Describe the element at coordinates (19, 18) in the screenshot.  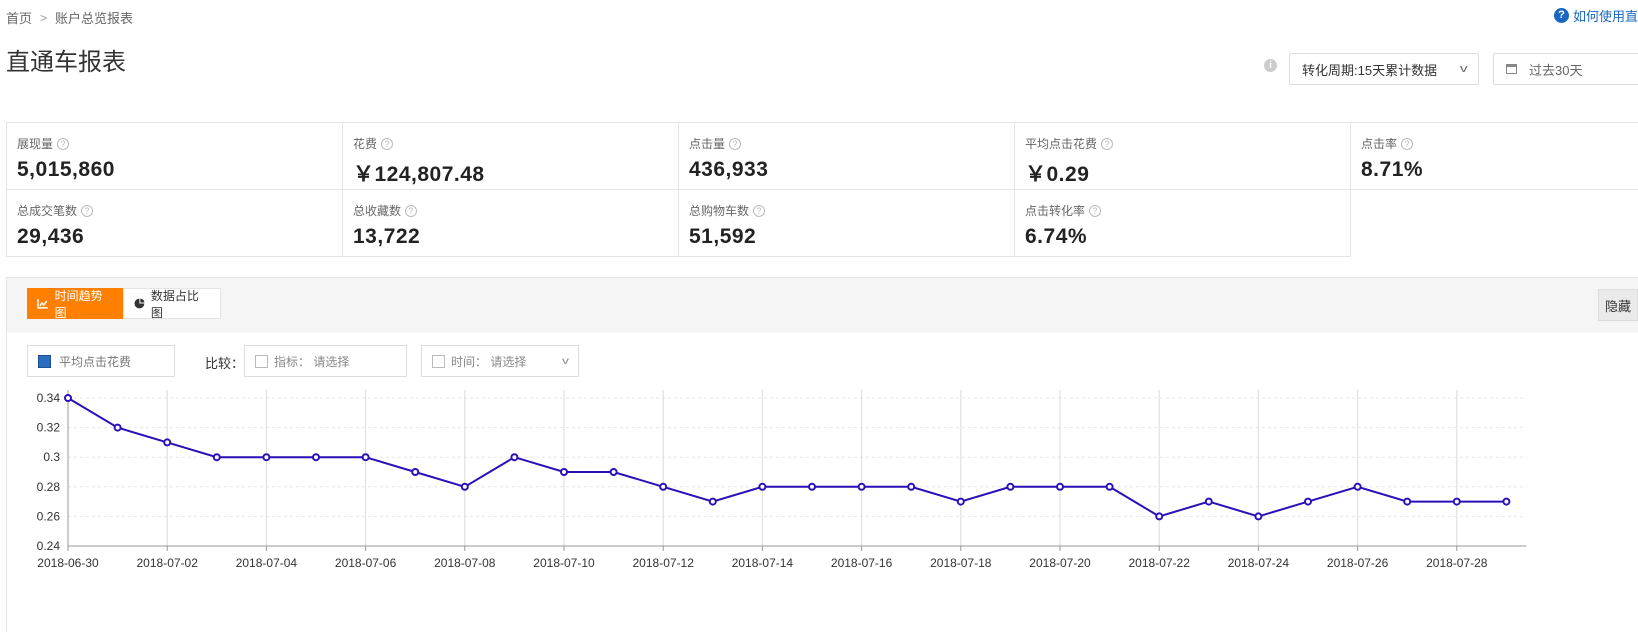
I see `breadcrumb-home: 首页` at that location.